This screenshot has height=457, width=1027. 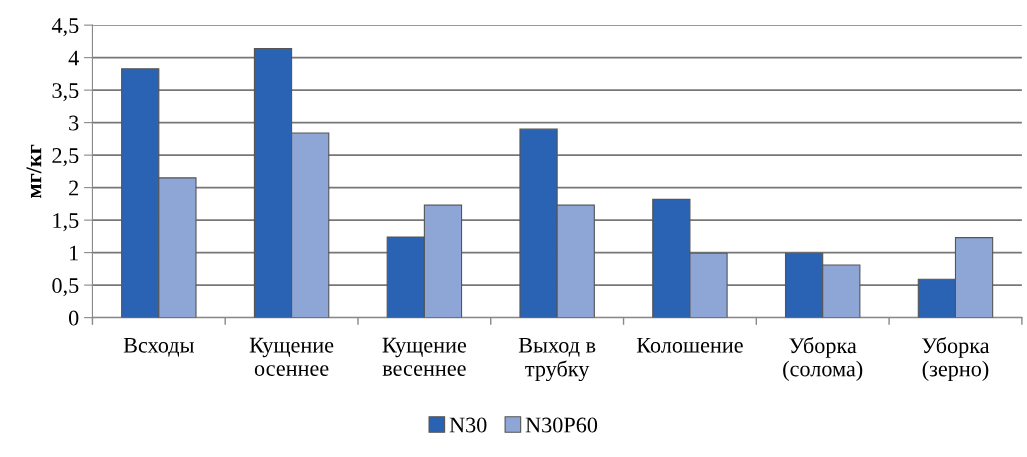 What do you see at coordinates (557, 359) in the screenshot?
I see `x-tick-label: Выход в трубку` at bounding box center [557, 359].